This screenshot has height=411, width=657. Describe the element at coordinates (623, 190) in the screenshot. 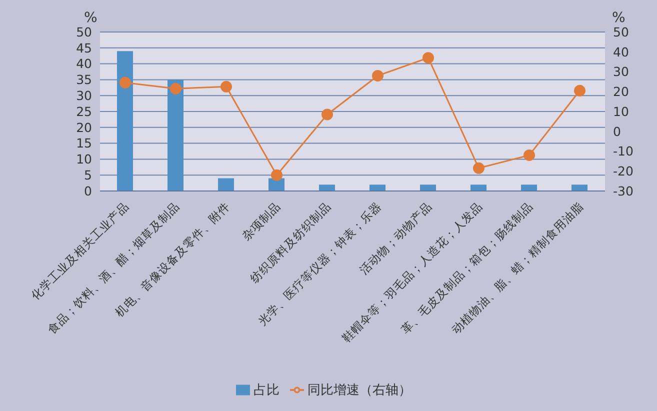

I see `y2-tick-label: -30` at that location.